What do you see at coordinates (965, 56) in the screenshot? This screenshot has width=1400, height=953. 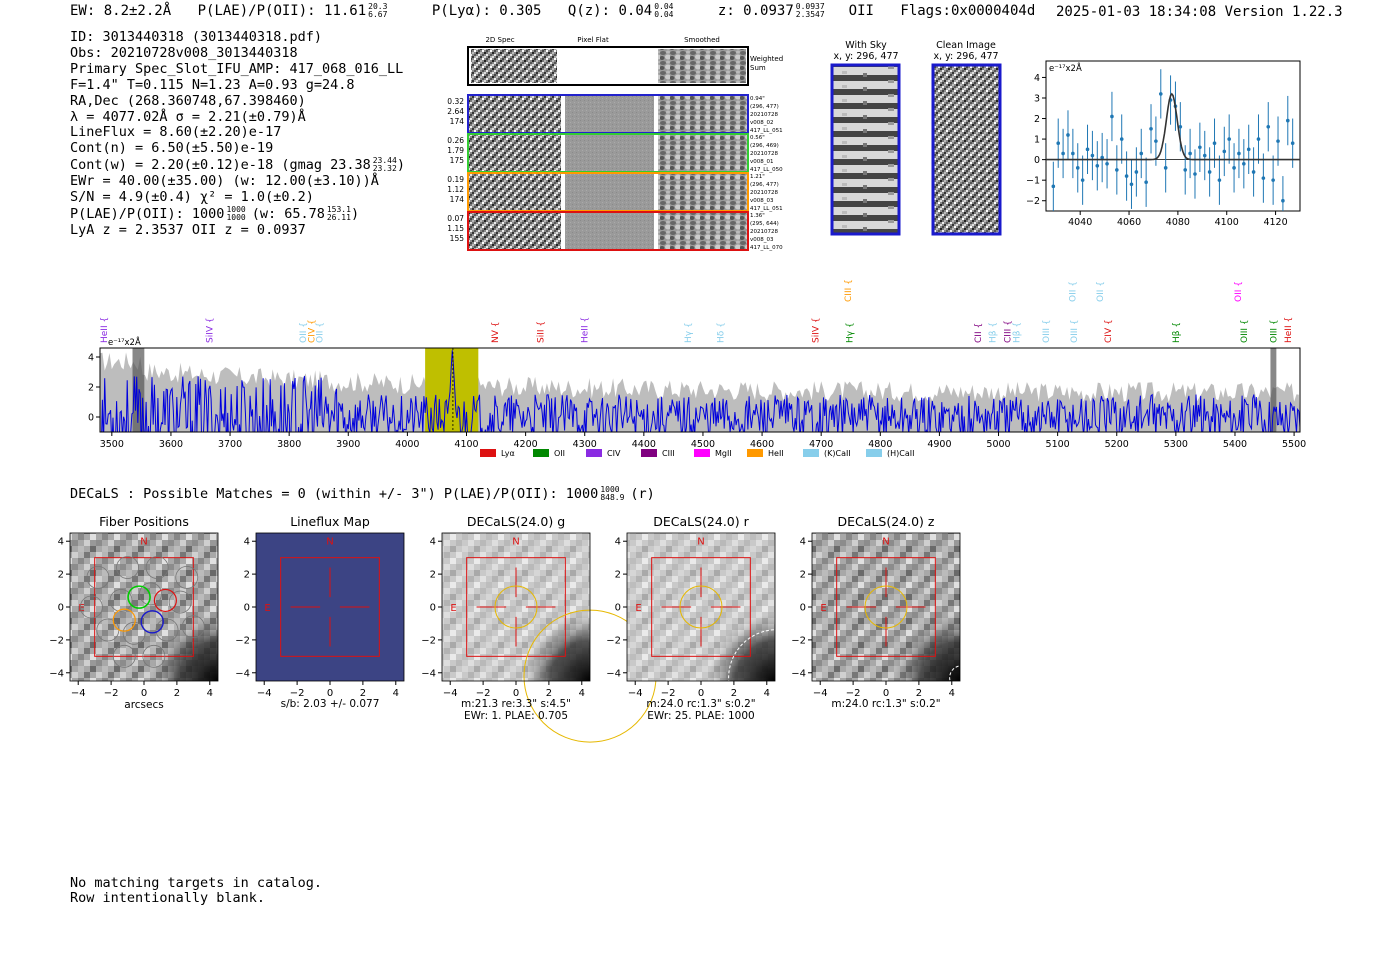 I see `clean-image-coords: x, y: 296, 477` at bounding box center [965, 56].